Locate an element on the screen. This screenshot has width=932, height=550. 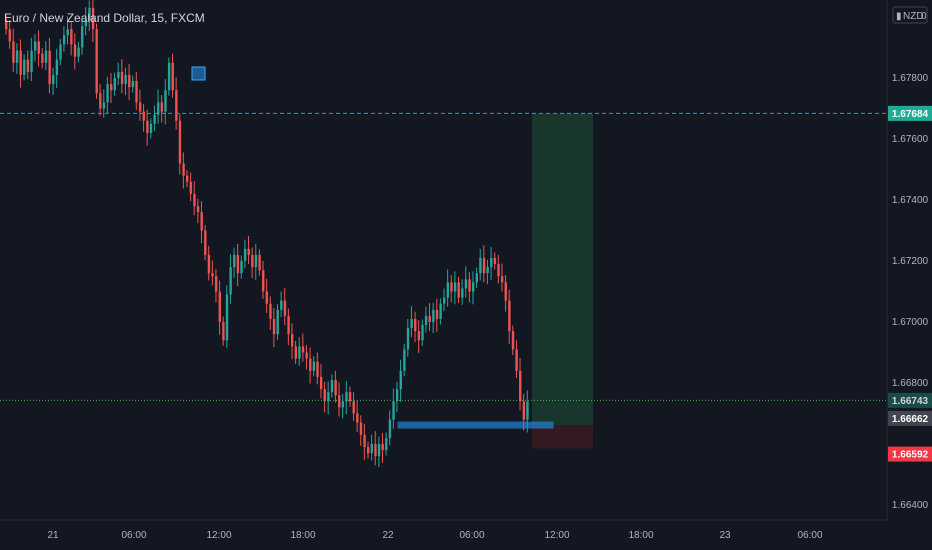
currency-label: NZD is located at coordinates (913, 16).